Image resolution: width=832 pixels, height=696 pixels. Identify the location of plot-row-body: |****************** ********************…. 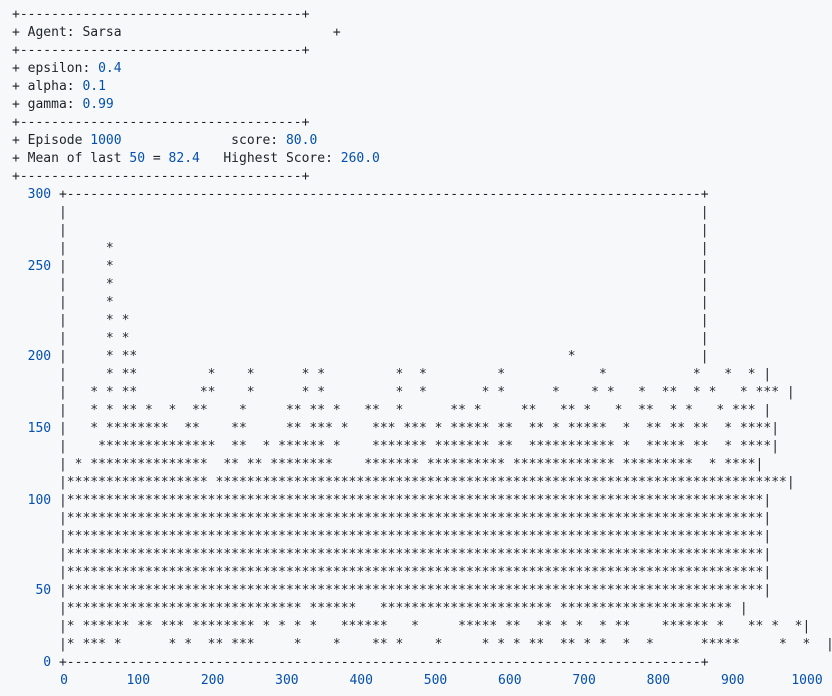
(423, 482).